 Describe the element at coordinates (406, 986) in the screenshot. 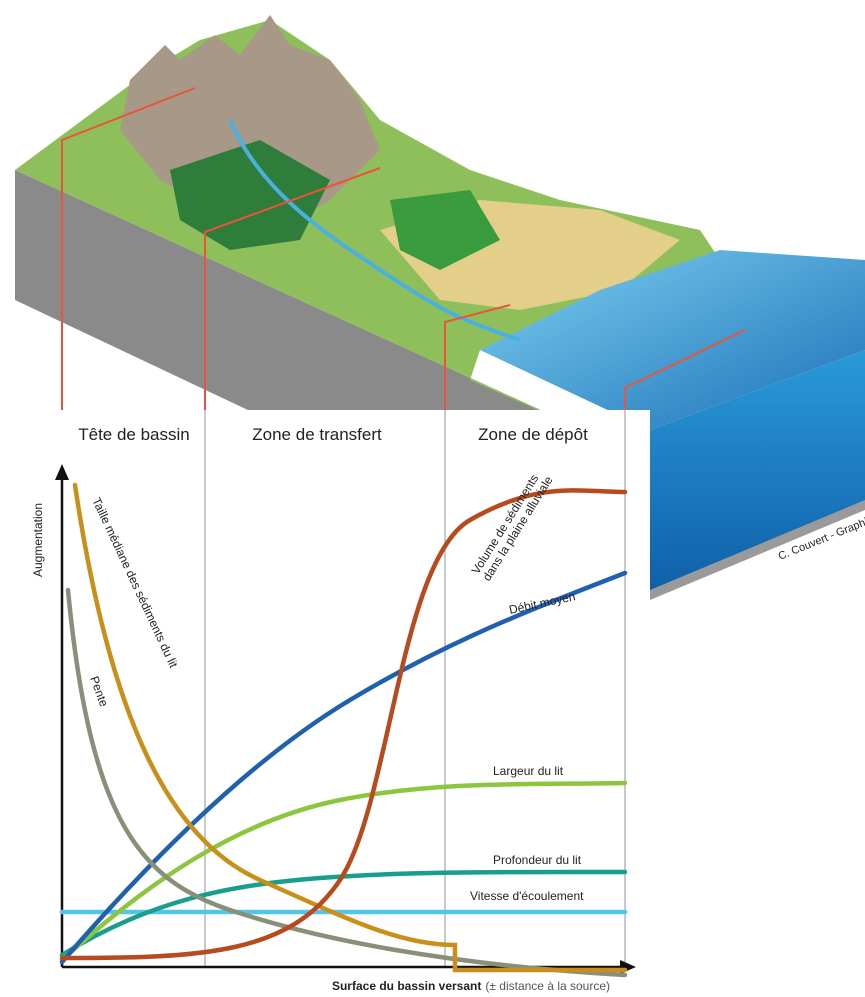

I see `x-axis-label-main: Surface du bassin versant` at that location.